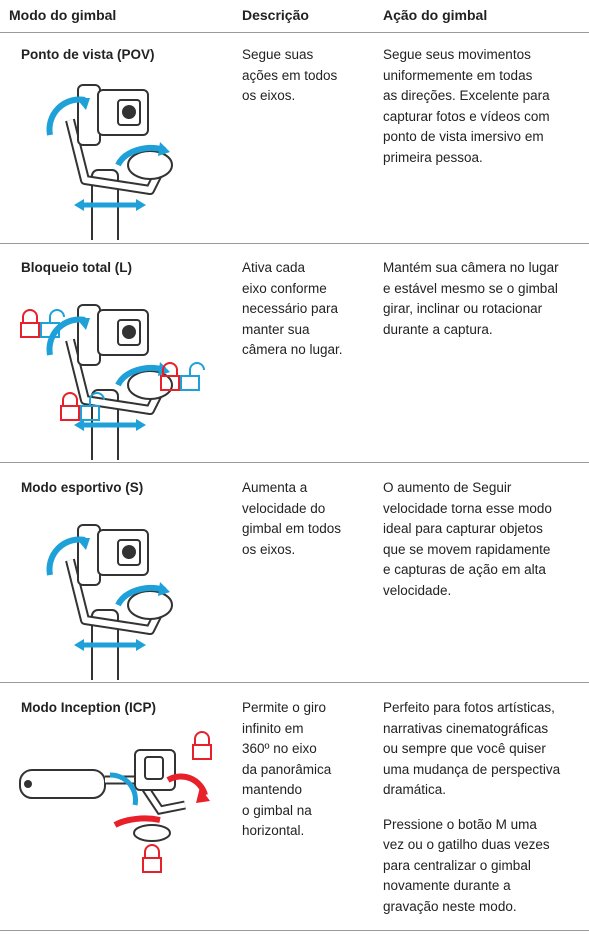 The width and height of the screenshot is (589, 935). What do you see at coordinates (279, 748) in the screenshot?
I see `description-line: 360º no eixo` at bounding box center [279, 748].